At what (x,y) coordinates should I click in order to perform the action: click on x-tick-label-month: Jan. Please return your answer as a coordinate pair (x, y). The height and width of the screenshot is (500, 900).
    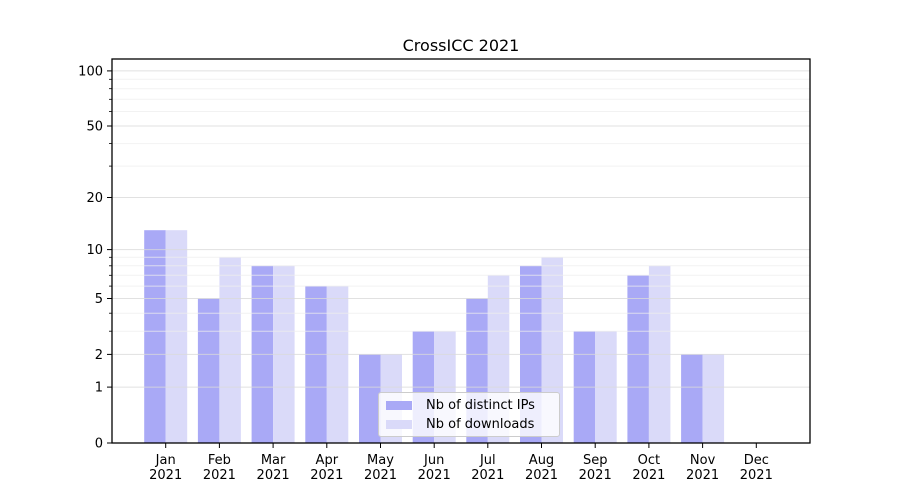
    Looking at the image, I should click on (165, 460).